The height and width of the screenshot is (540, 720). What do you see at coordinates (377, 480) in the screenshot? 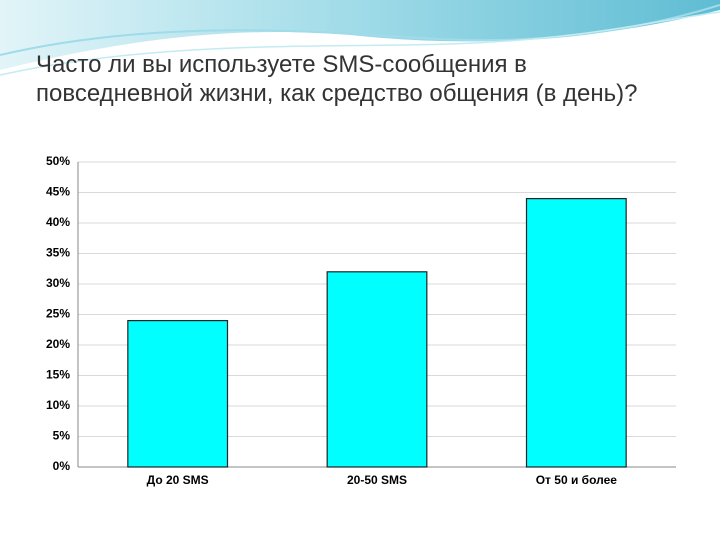
I see `x-tick-label: 20-50 SMS` at bounding box center [377, 480].